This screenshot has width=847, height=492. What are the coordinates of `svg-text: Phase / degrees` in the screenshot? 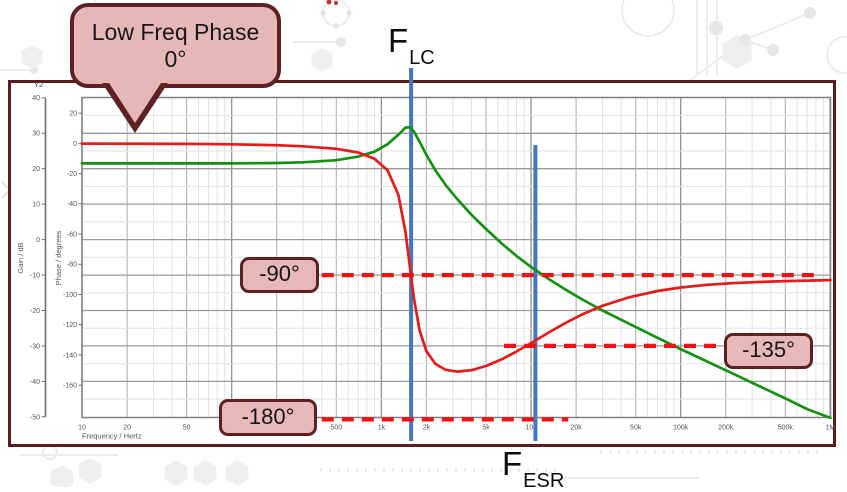 It's located at (58, 257).